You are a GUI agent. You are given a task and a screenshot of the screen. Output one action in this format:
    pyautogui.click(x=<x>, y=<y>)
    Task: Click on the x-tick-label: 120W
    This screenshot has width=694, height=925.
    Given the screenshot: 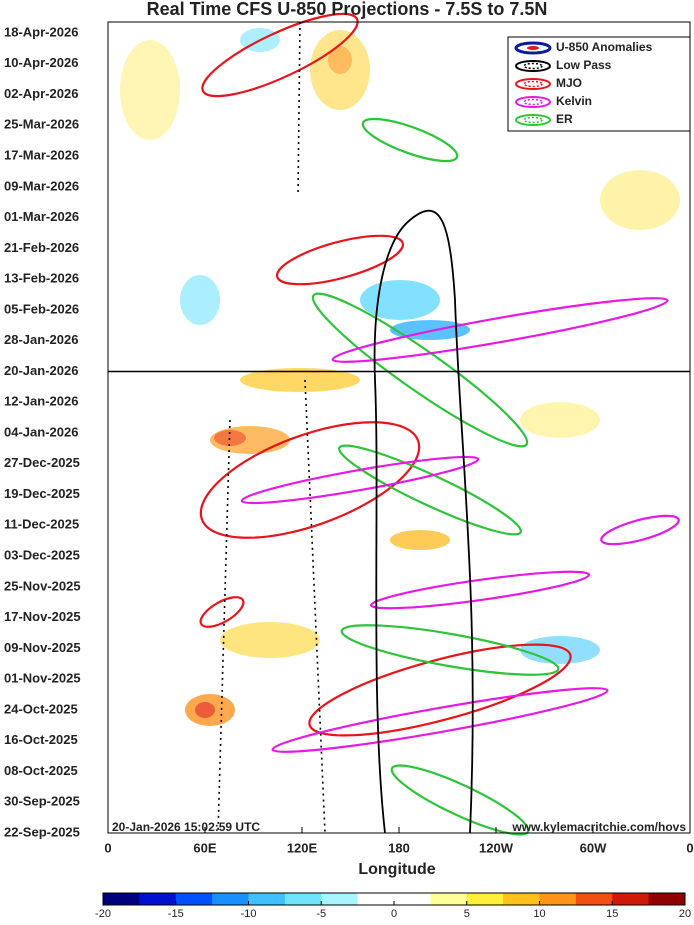 What is the action you would take?
    pyautogui.click(x=496, y=847)
    